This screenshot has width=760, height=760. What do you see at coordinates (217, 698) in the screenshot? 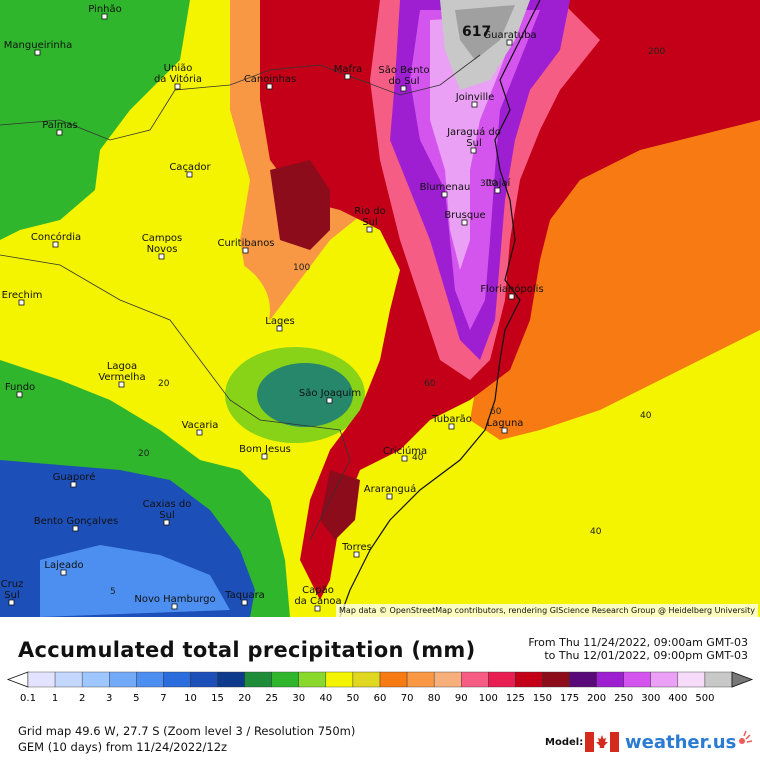
I see `legend-tick-label: 15` at bounding box center [217, 698].